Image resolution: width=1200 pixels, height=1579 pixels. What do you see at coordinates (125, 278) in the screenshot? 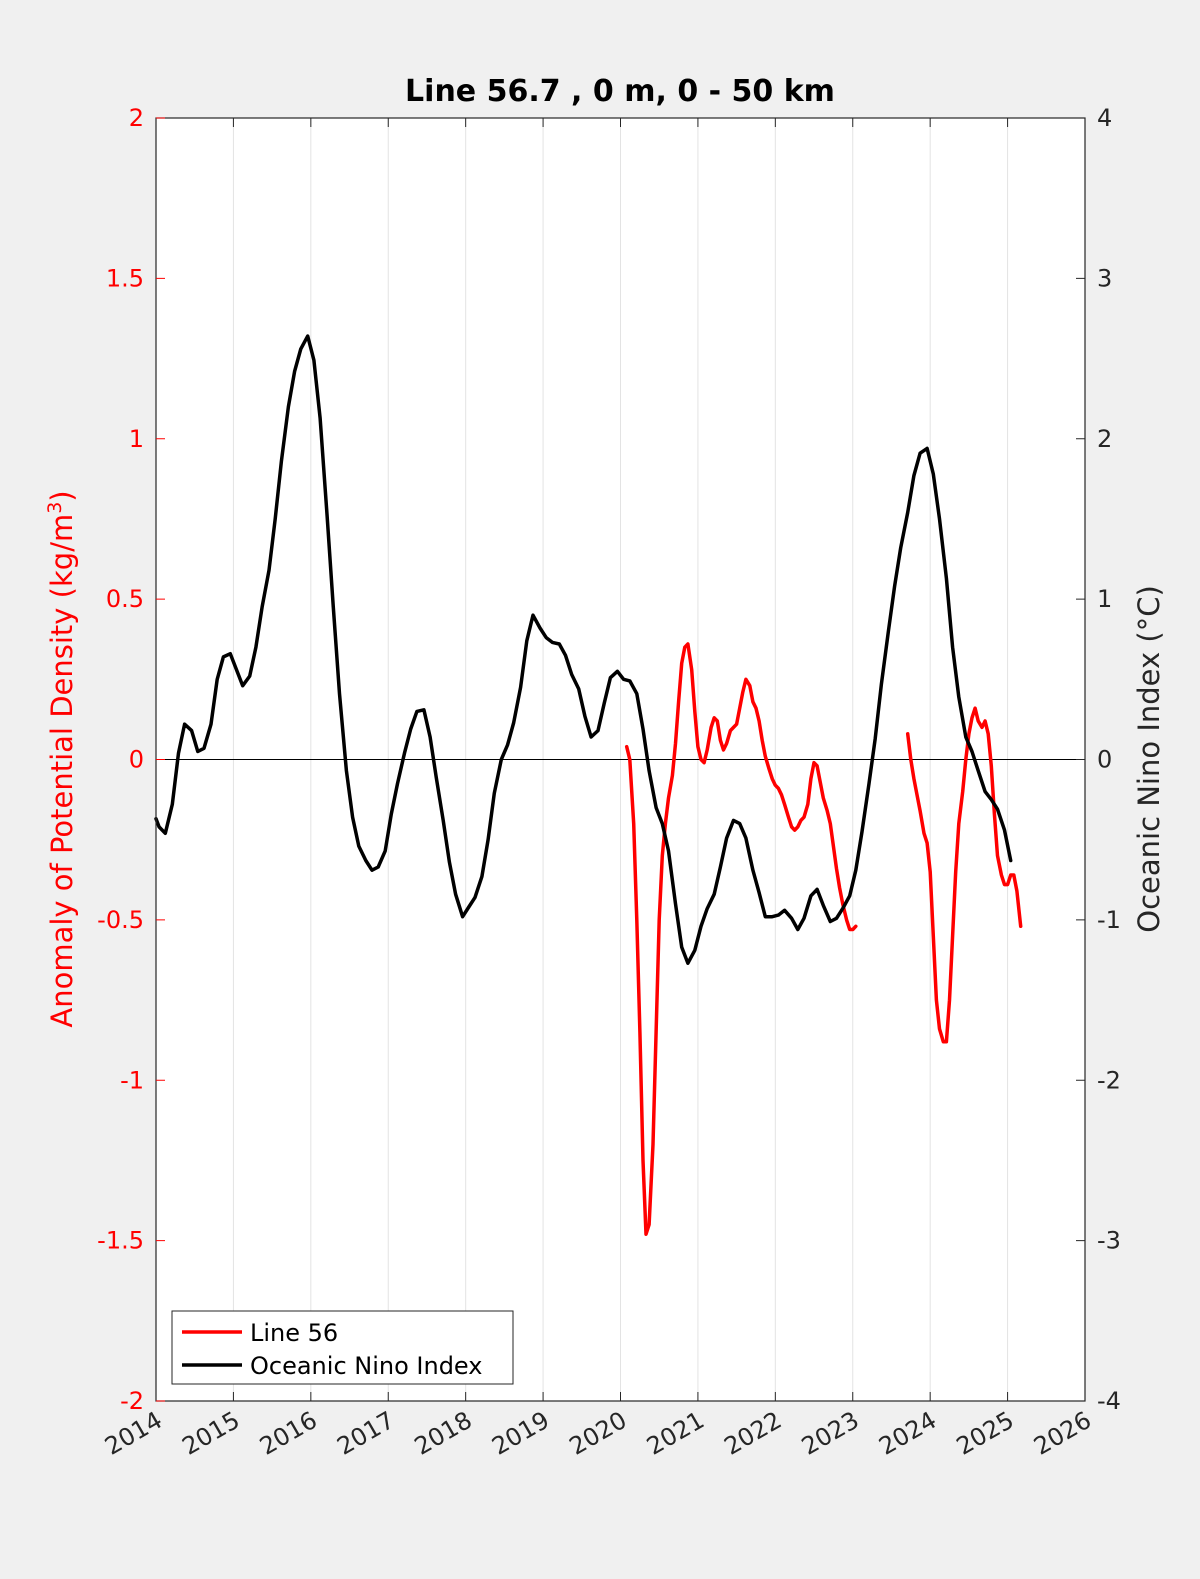
I see `y-left-tick-label: 1.5` at bounding box center [125, 278].